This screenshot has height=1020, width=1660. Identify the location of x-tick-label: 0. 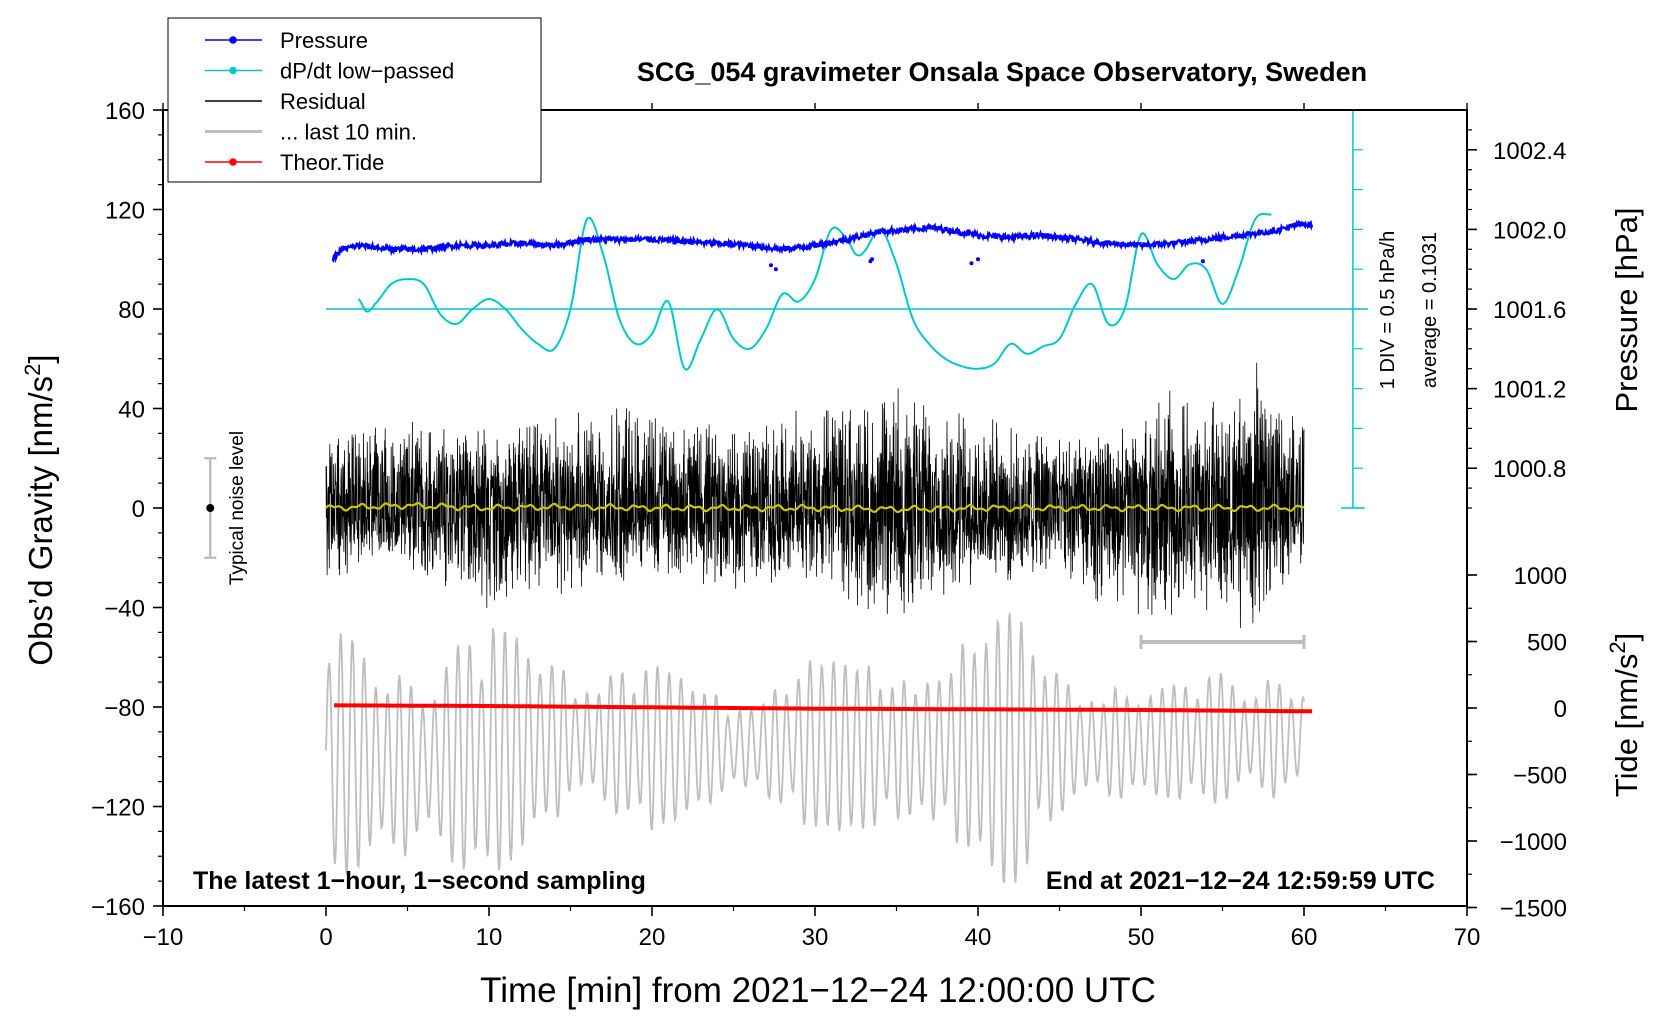
(325, 937).